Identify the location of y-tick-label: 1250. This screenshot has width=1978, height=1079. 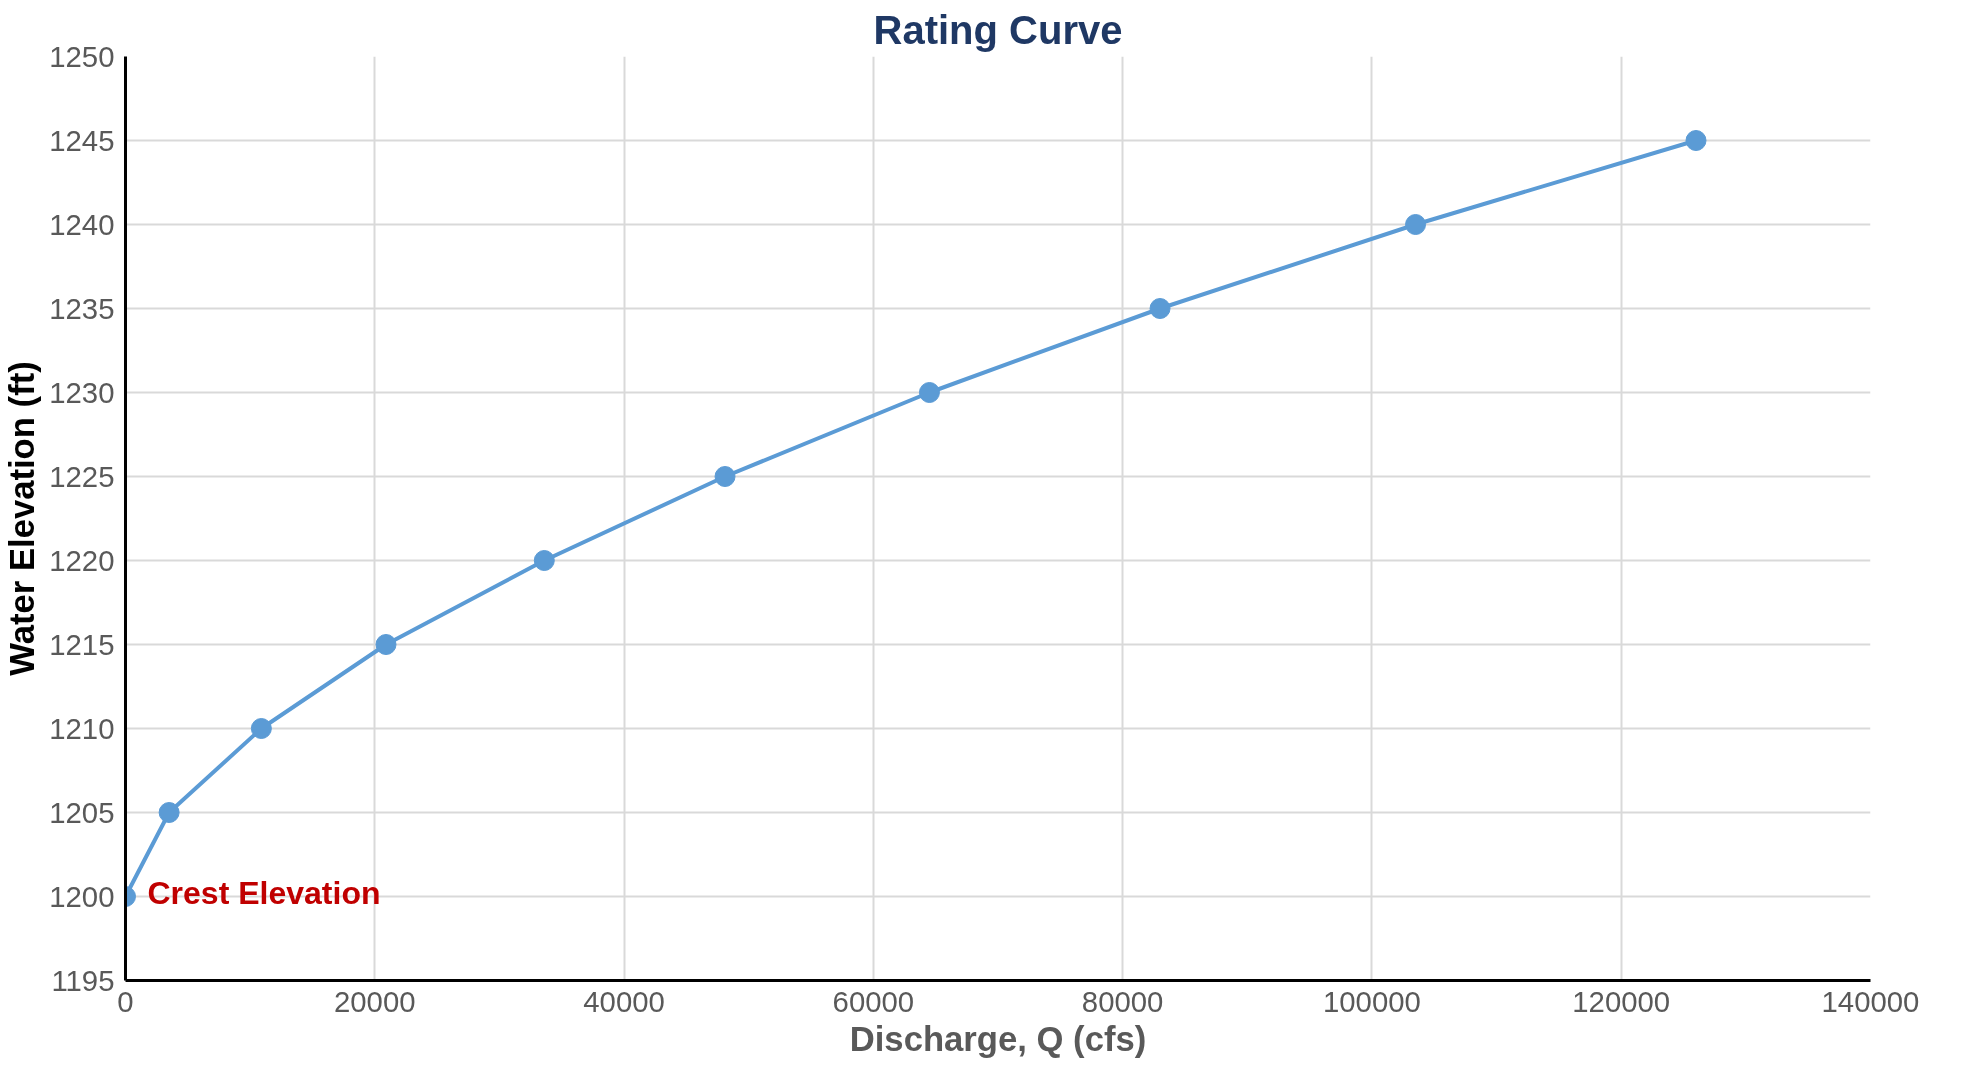
(82, 56).